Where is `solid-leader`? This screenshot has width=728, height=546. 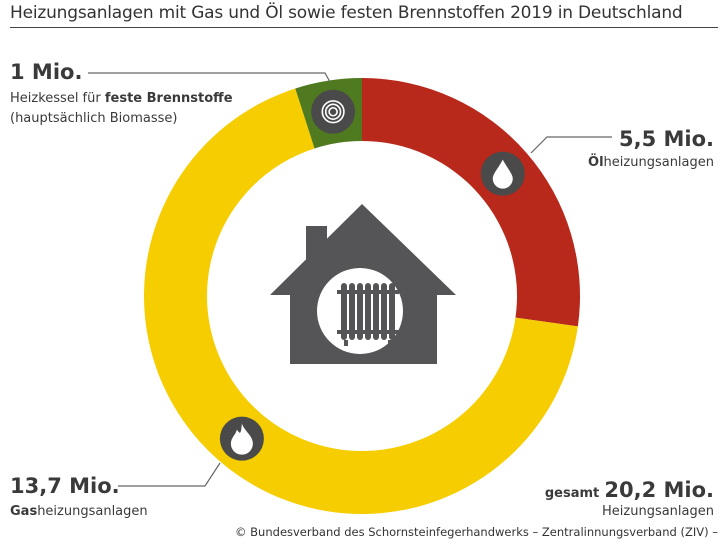 solid-leader is located at coordinates (209, 77).